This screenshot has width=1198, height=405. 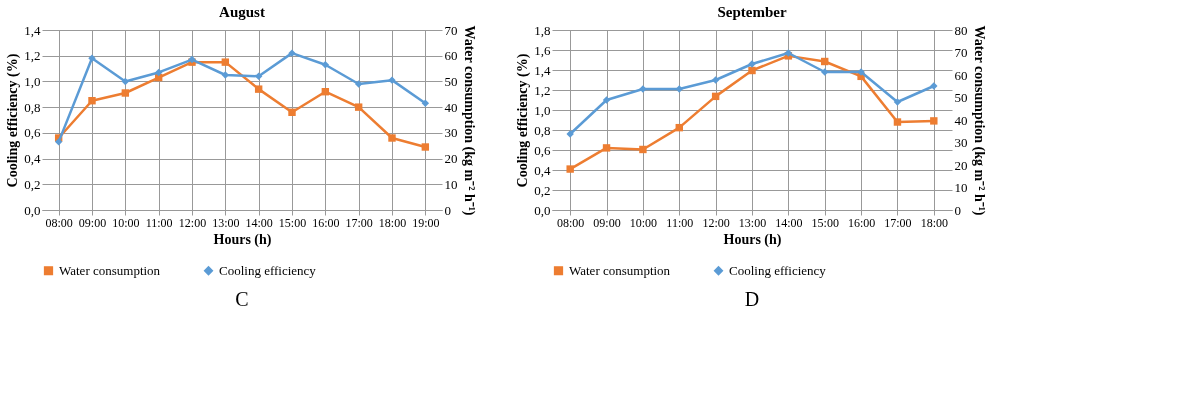 What do you see at coordinates (542, 50) in the screenshot?
I see `y-tick-label: 1,6` at bounding box center [542, 50].